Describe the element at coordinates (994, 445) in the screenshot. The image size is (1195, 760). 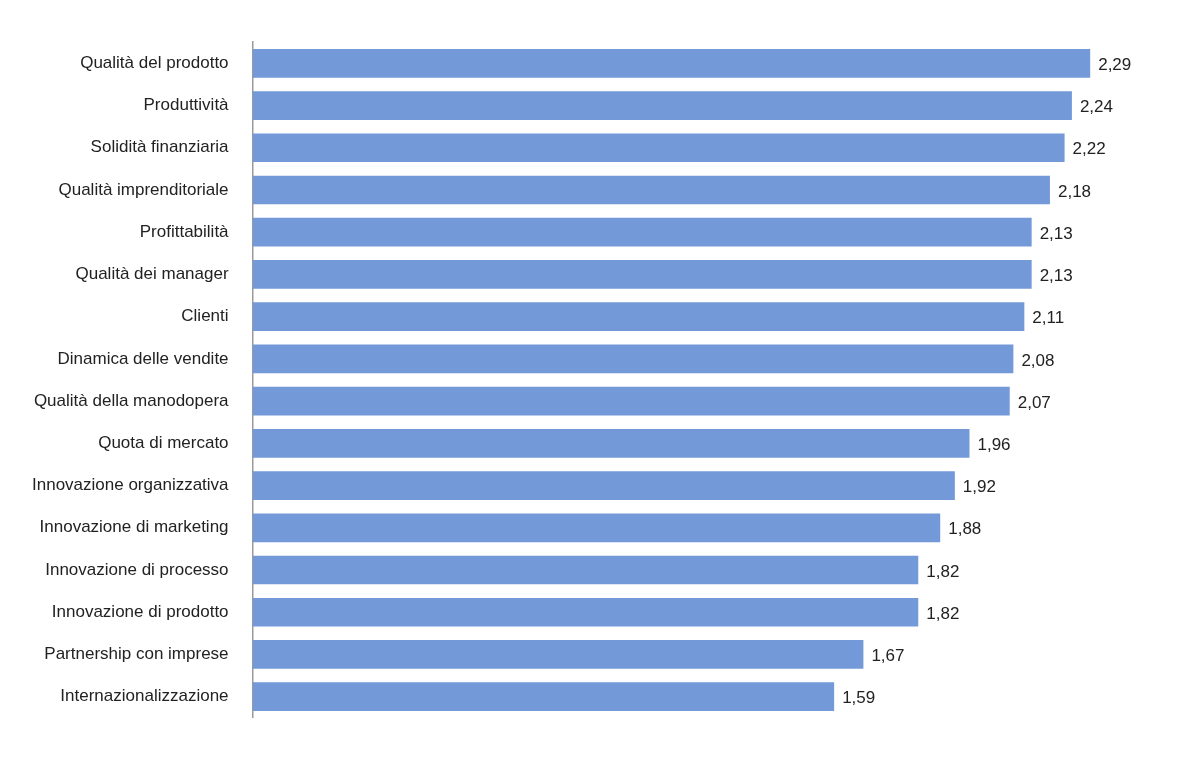
I see `data-label: 1,96` at that location.